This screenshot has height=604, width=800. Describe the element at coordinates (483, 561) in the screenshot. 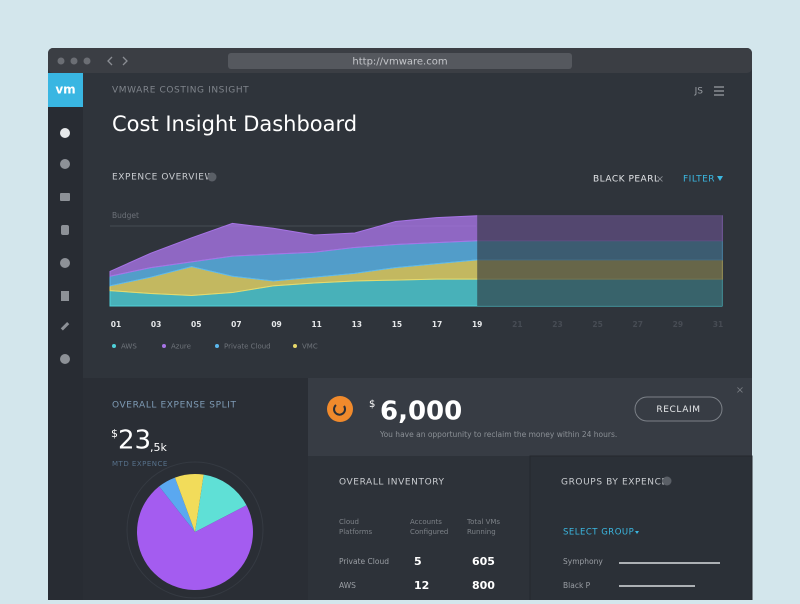

I see `cell-value: 605` at that location.